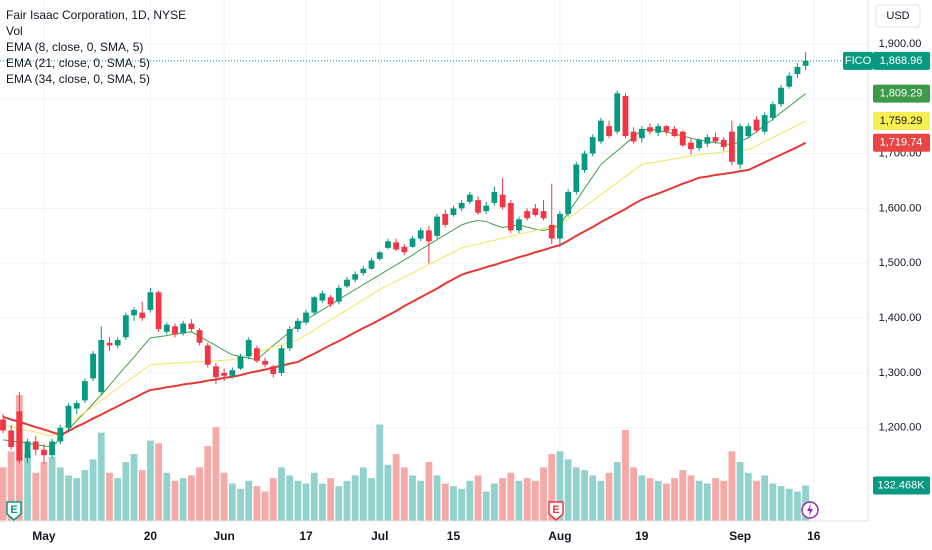 This screenshot has height=550, width=932. What do you see at coordinates (306, 536) in the screenshot?
I see `x-tick-label: 17` at bounding box center [306, 536].